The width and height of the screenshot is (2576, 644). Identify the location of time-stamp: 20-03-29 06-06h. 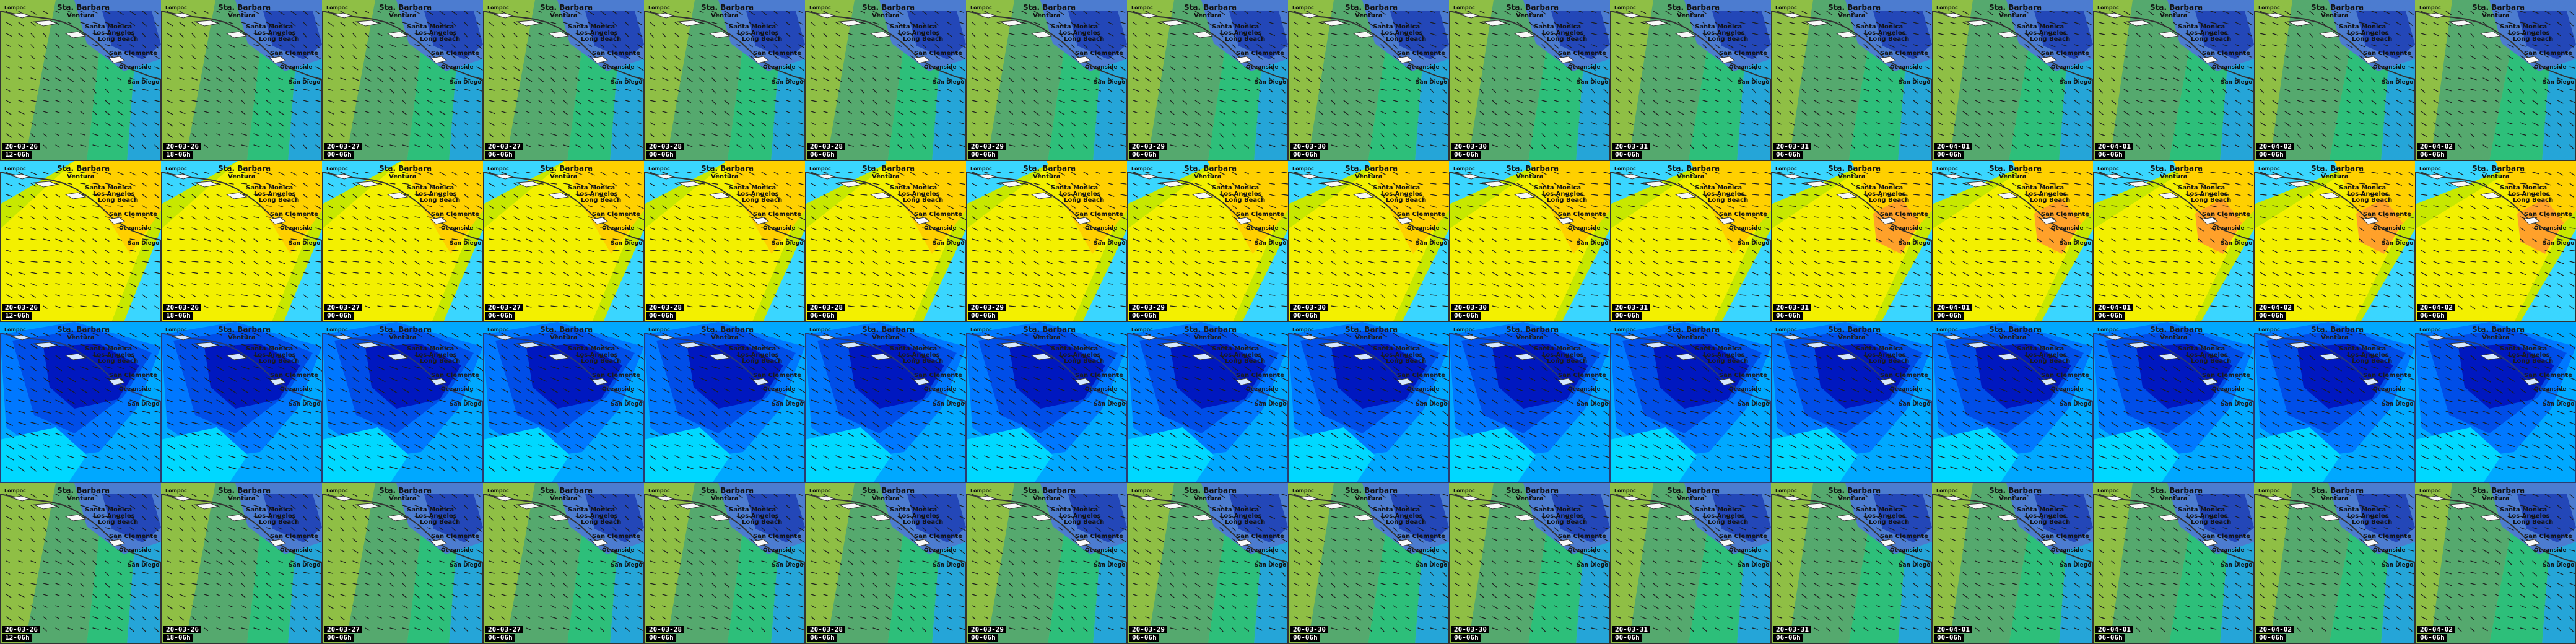
(1148, 634).